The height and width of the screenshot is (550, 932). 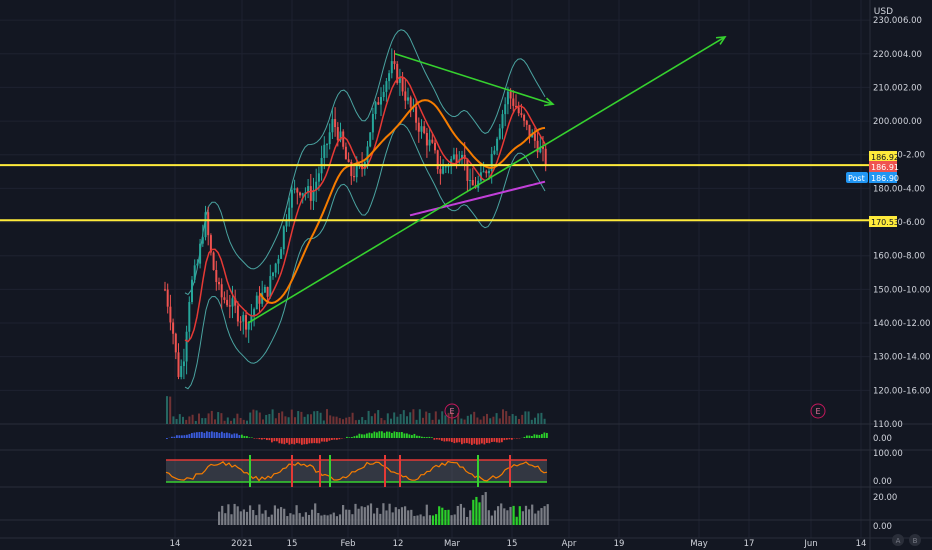 What do you see at coordinates (915, 541) in the screenshot?
I see `log-scale-icon-label: B` at bounding box center [915, 541].